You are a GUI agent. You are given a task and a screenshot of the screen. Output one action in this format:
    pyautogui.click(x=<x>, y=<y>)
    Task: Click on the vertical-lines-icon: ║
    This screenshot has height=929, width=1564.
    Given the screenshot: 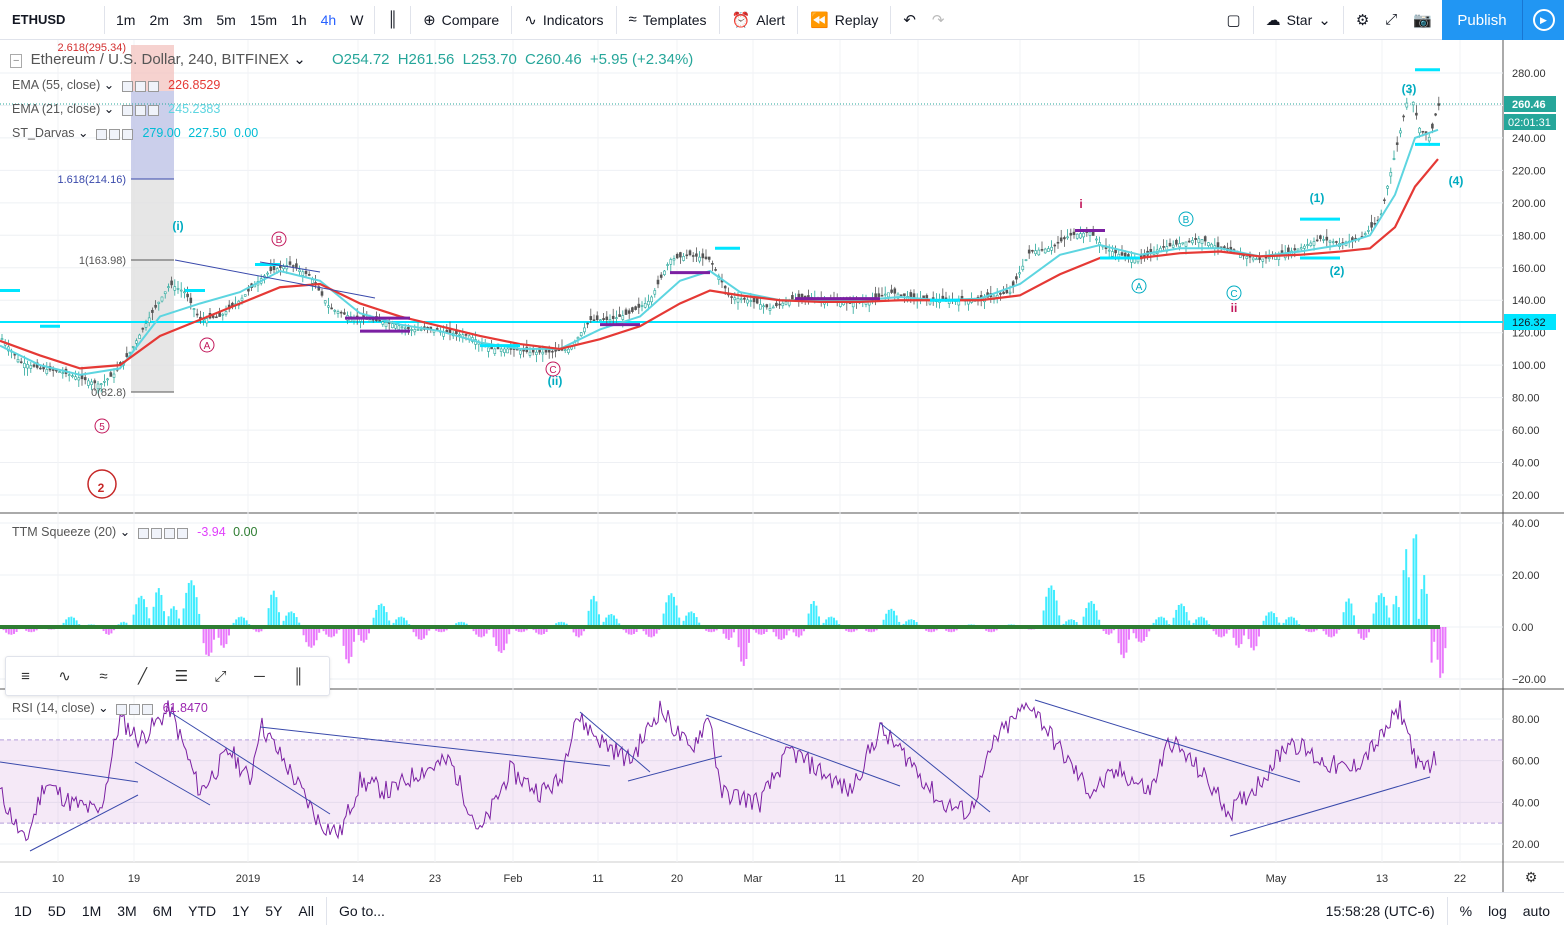 What is the action you would take?
    pyautogui.click(x=298, y=676)
    